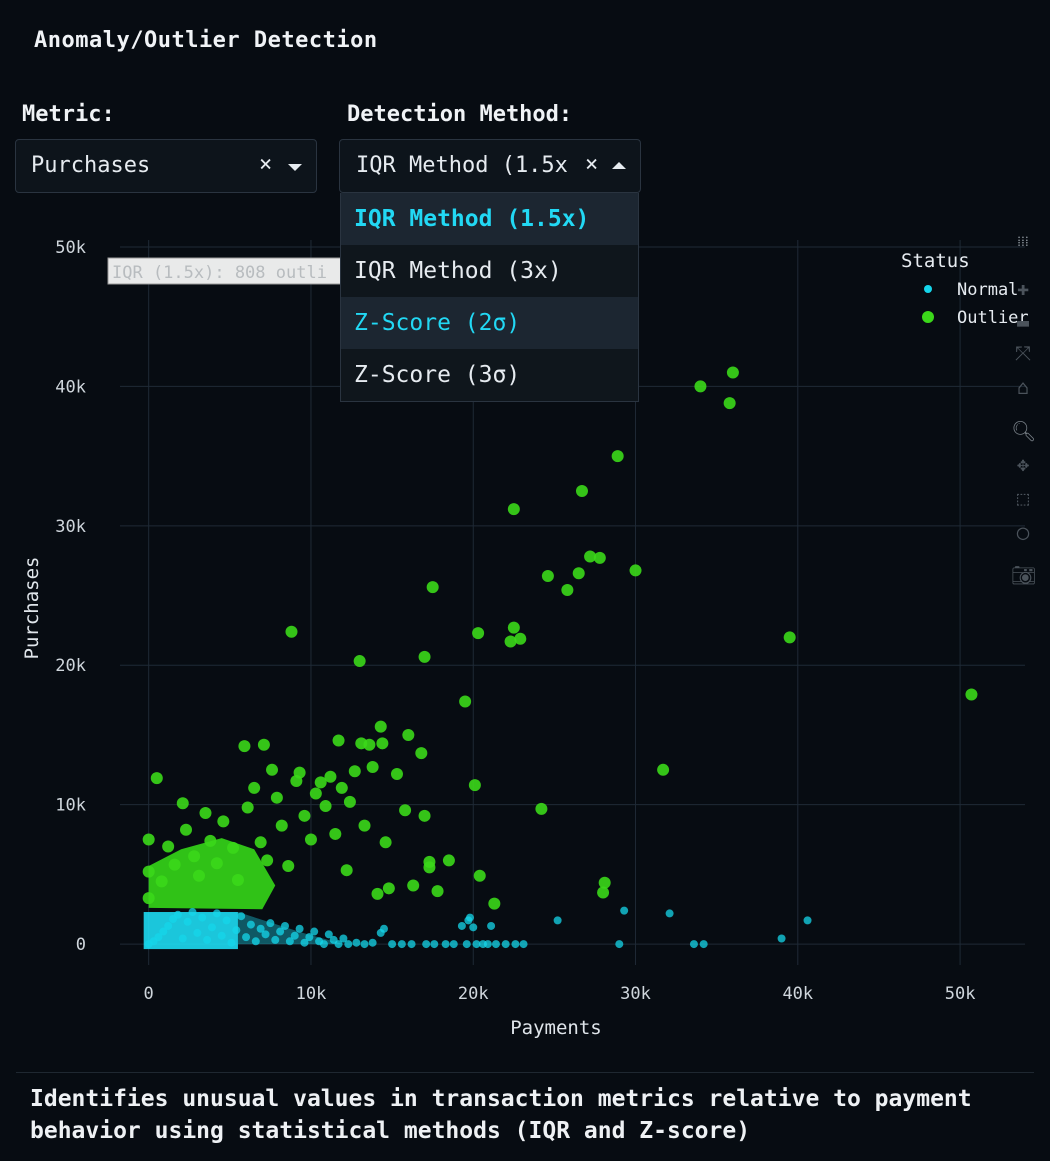 The height and width of the screenshot is (1161, 1050). What do you see at coordinates (1023, 532) in the screenshot?
I see `lasso-select-icon: ◯` at bounding box center [1023, 532].